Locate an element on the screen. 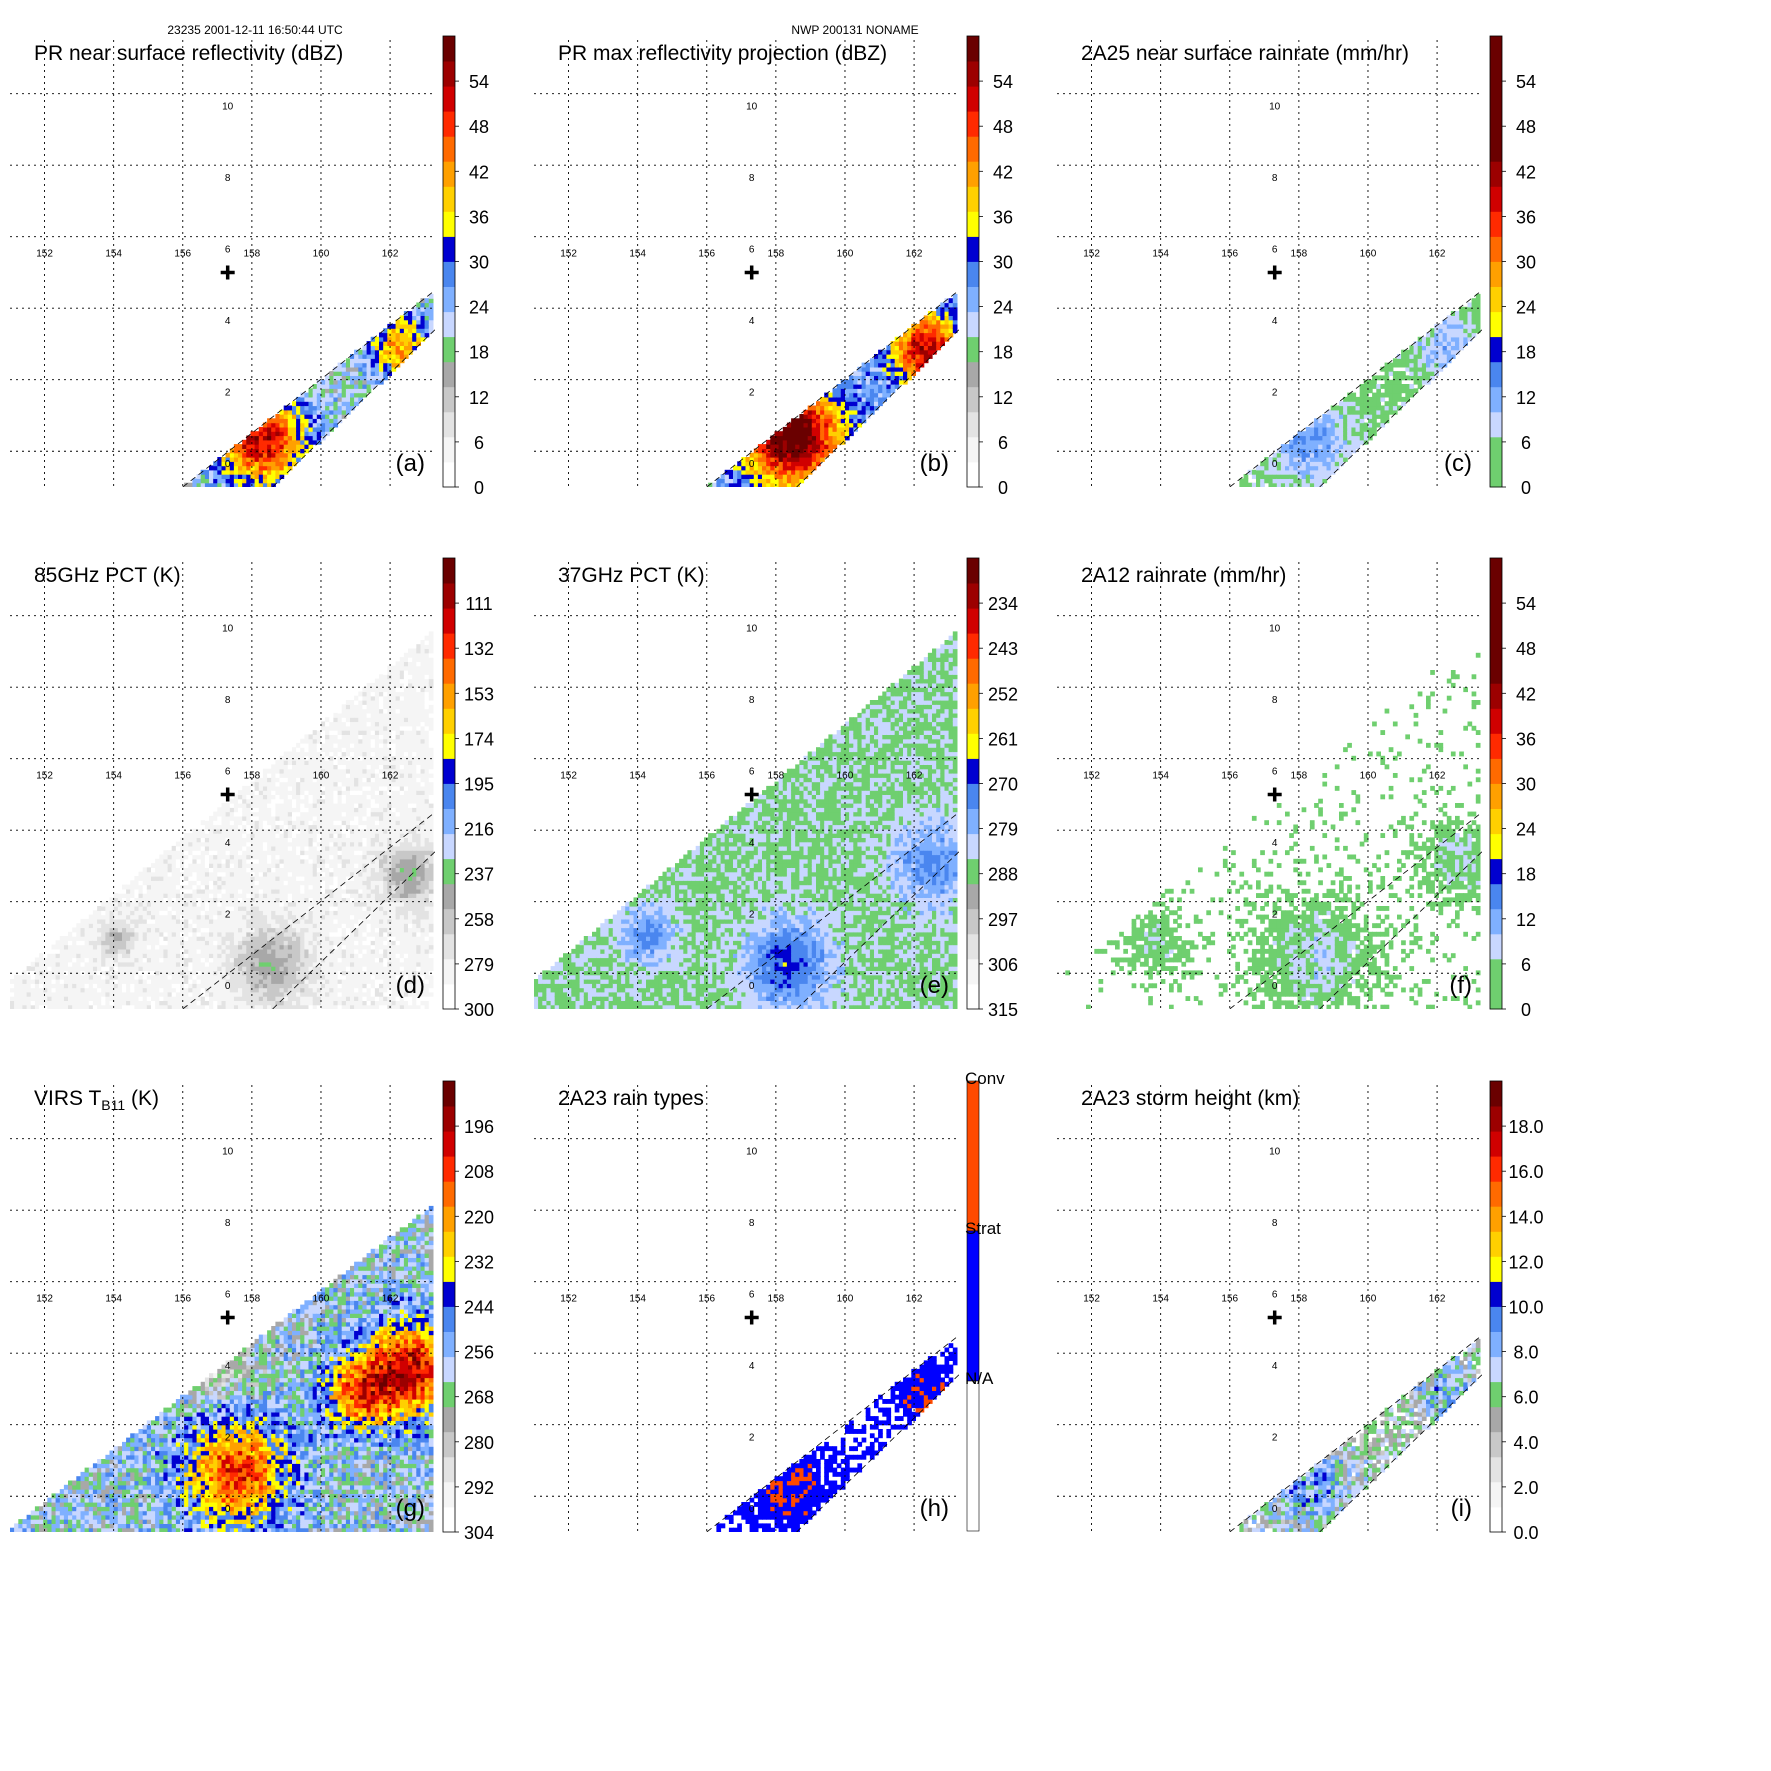  field-i is located at coordinates (1360, 1435).